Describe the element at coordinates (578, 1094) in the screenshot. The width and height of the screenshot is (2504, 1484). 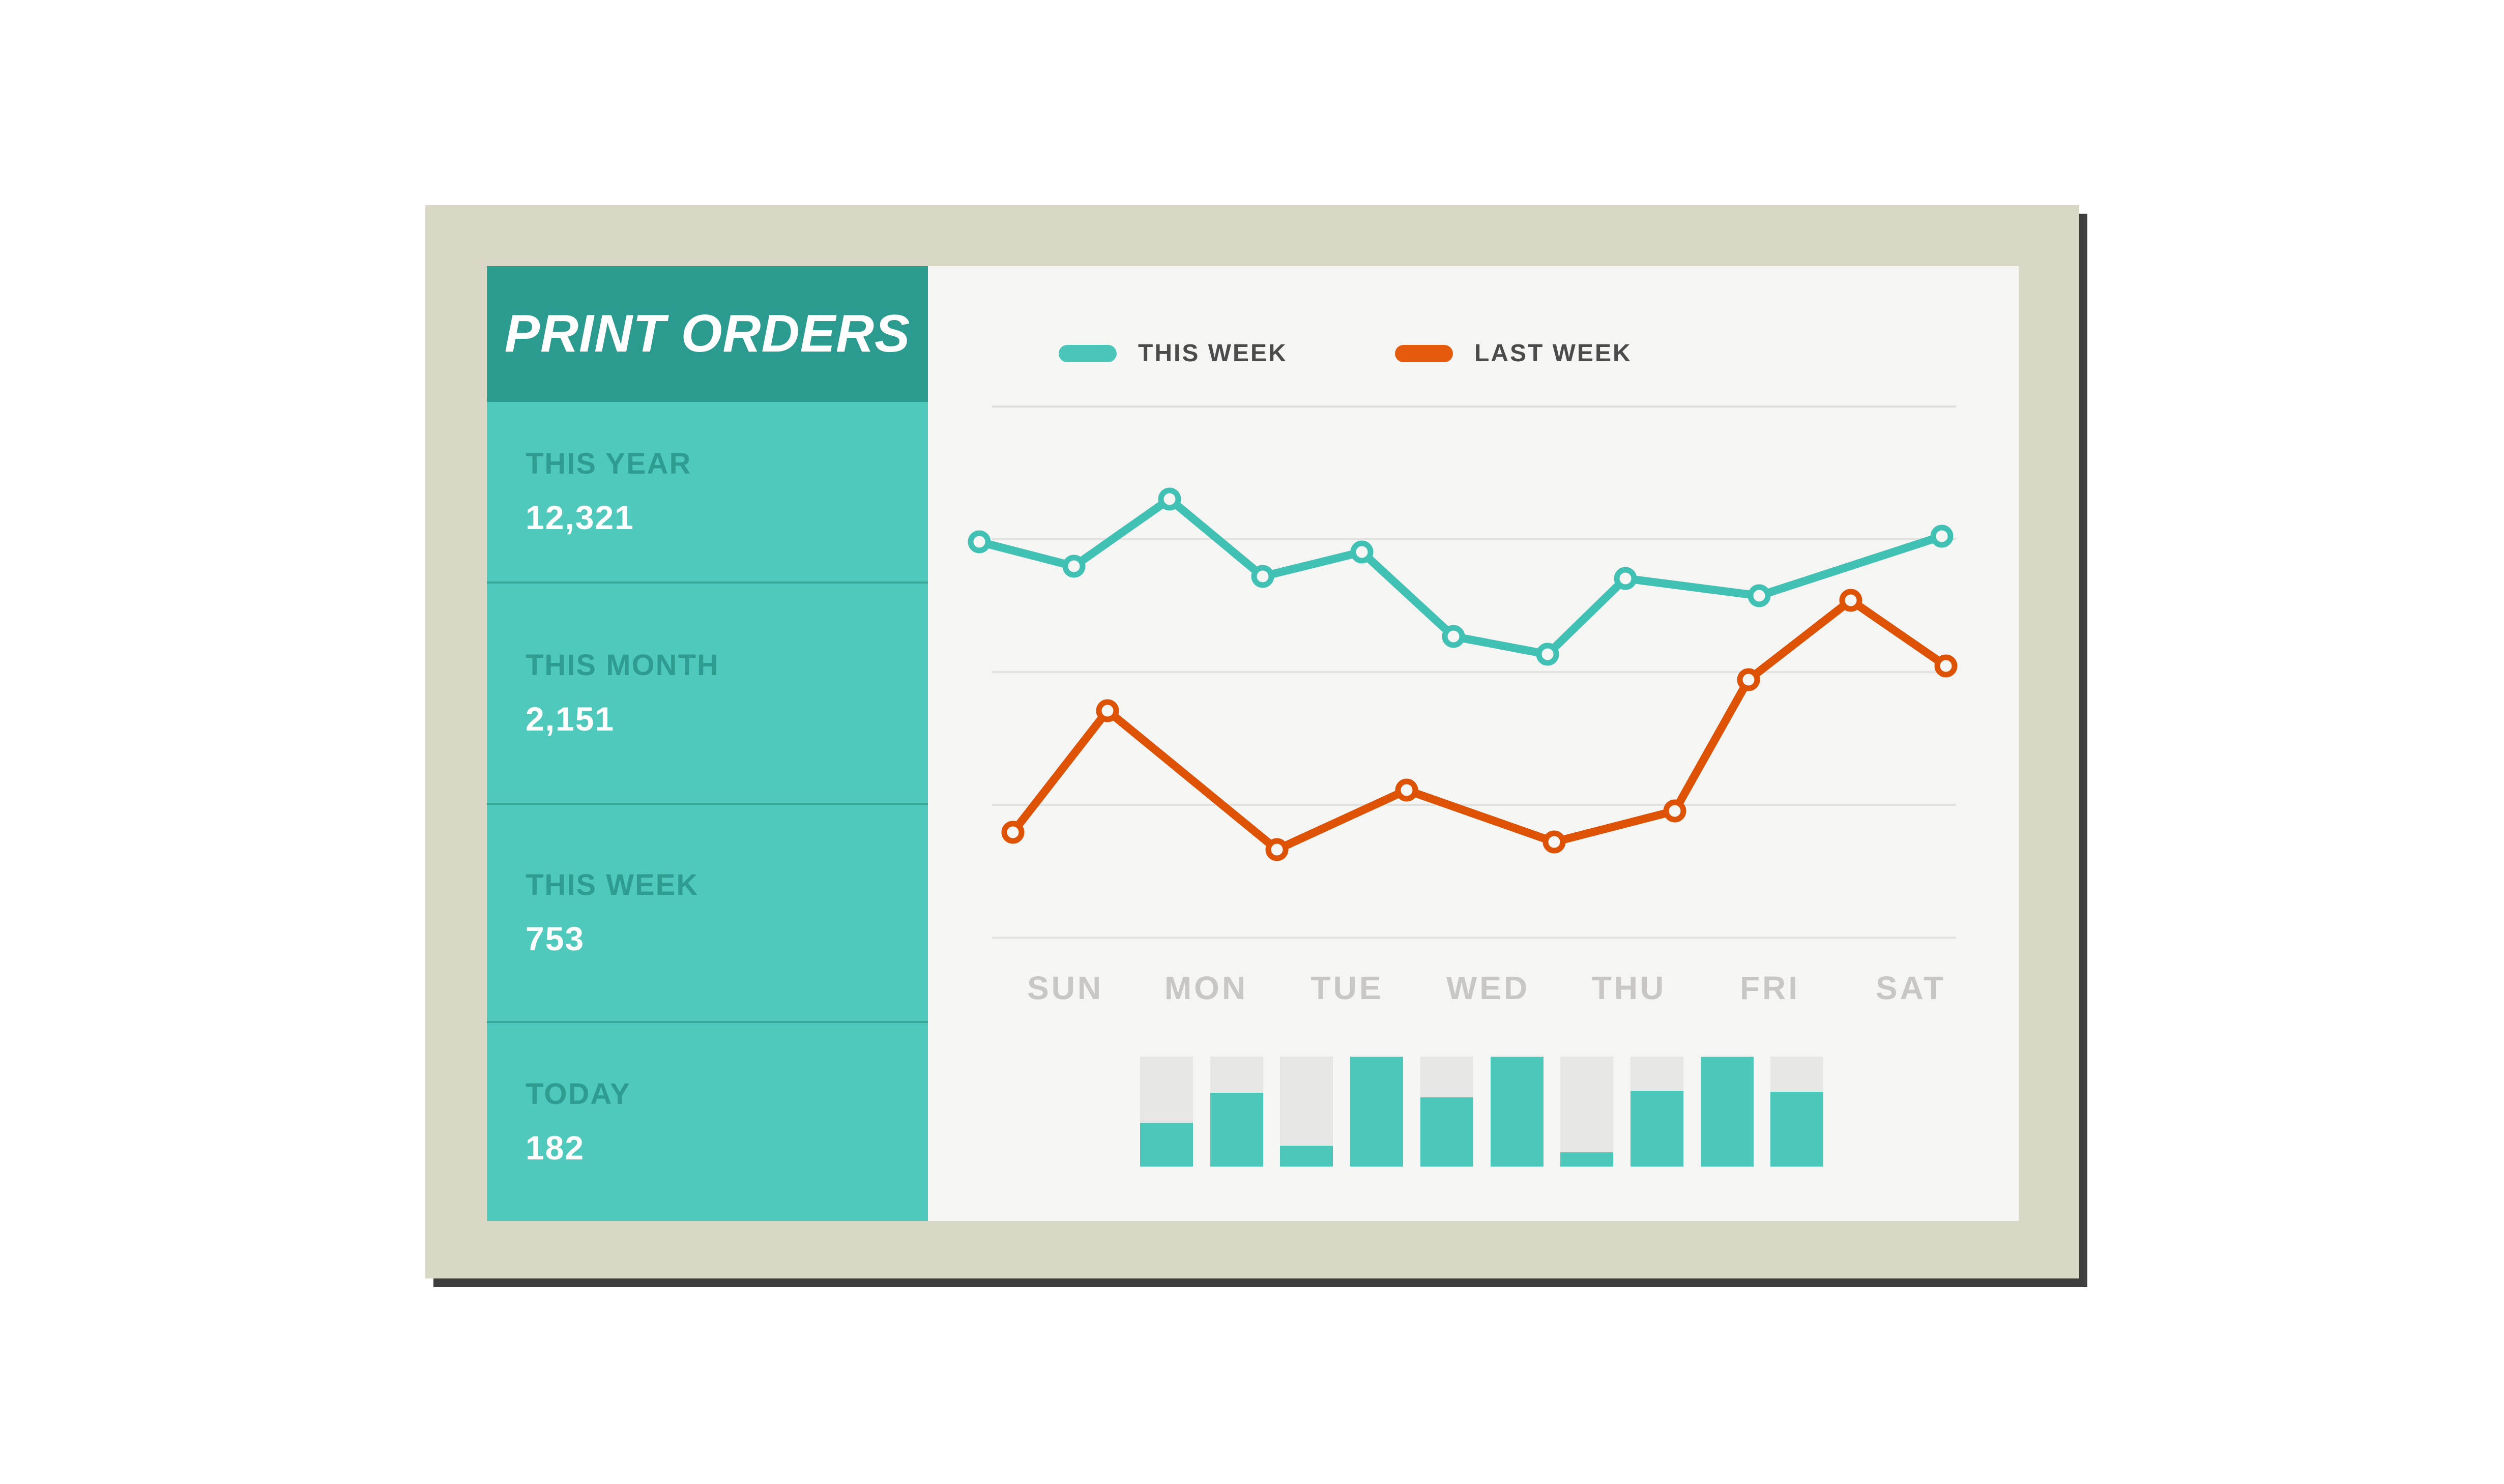
I see `stat-label: TODAY` at that location.